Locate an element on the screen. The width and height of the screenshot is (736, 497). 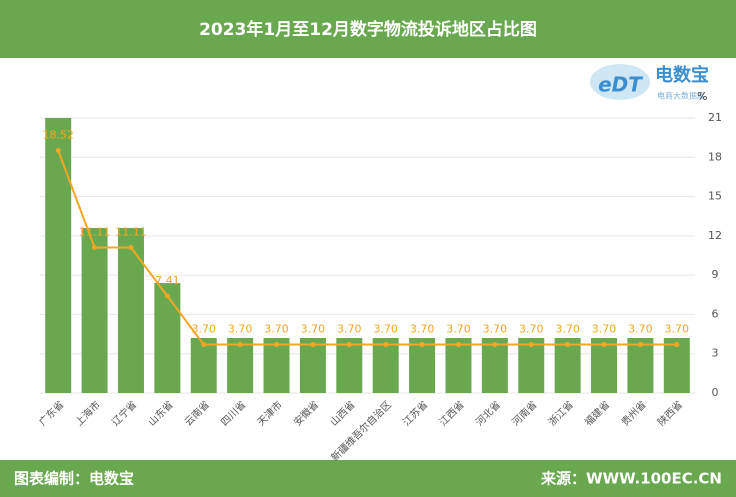
chart-title: 2023年1月至12月数字物流投诉地区占比图 is located at coordinates (368, 29).